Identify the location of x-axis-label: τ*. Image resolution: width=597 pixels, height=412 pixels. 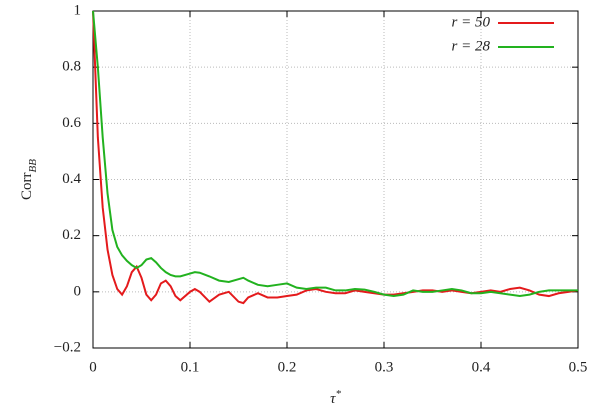
(335, 398).